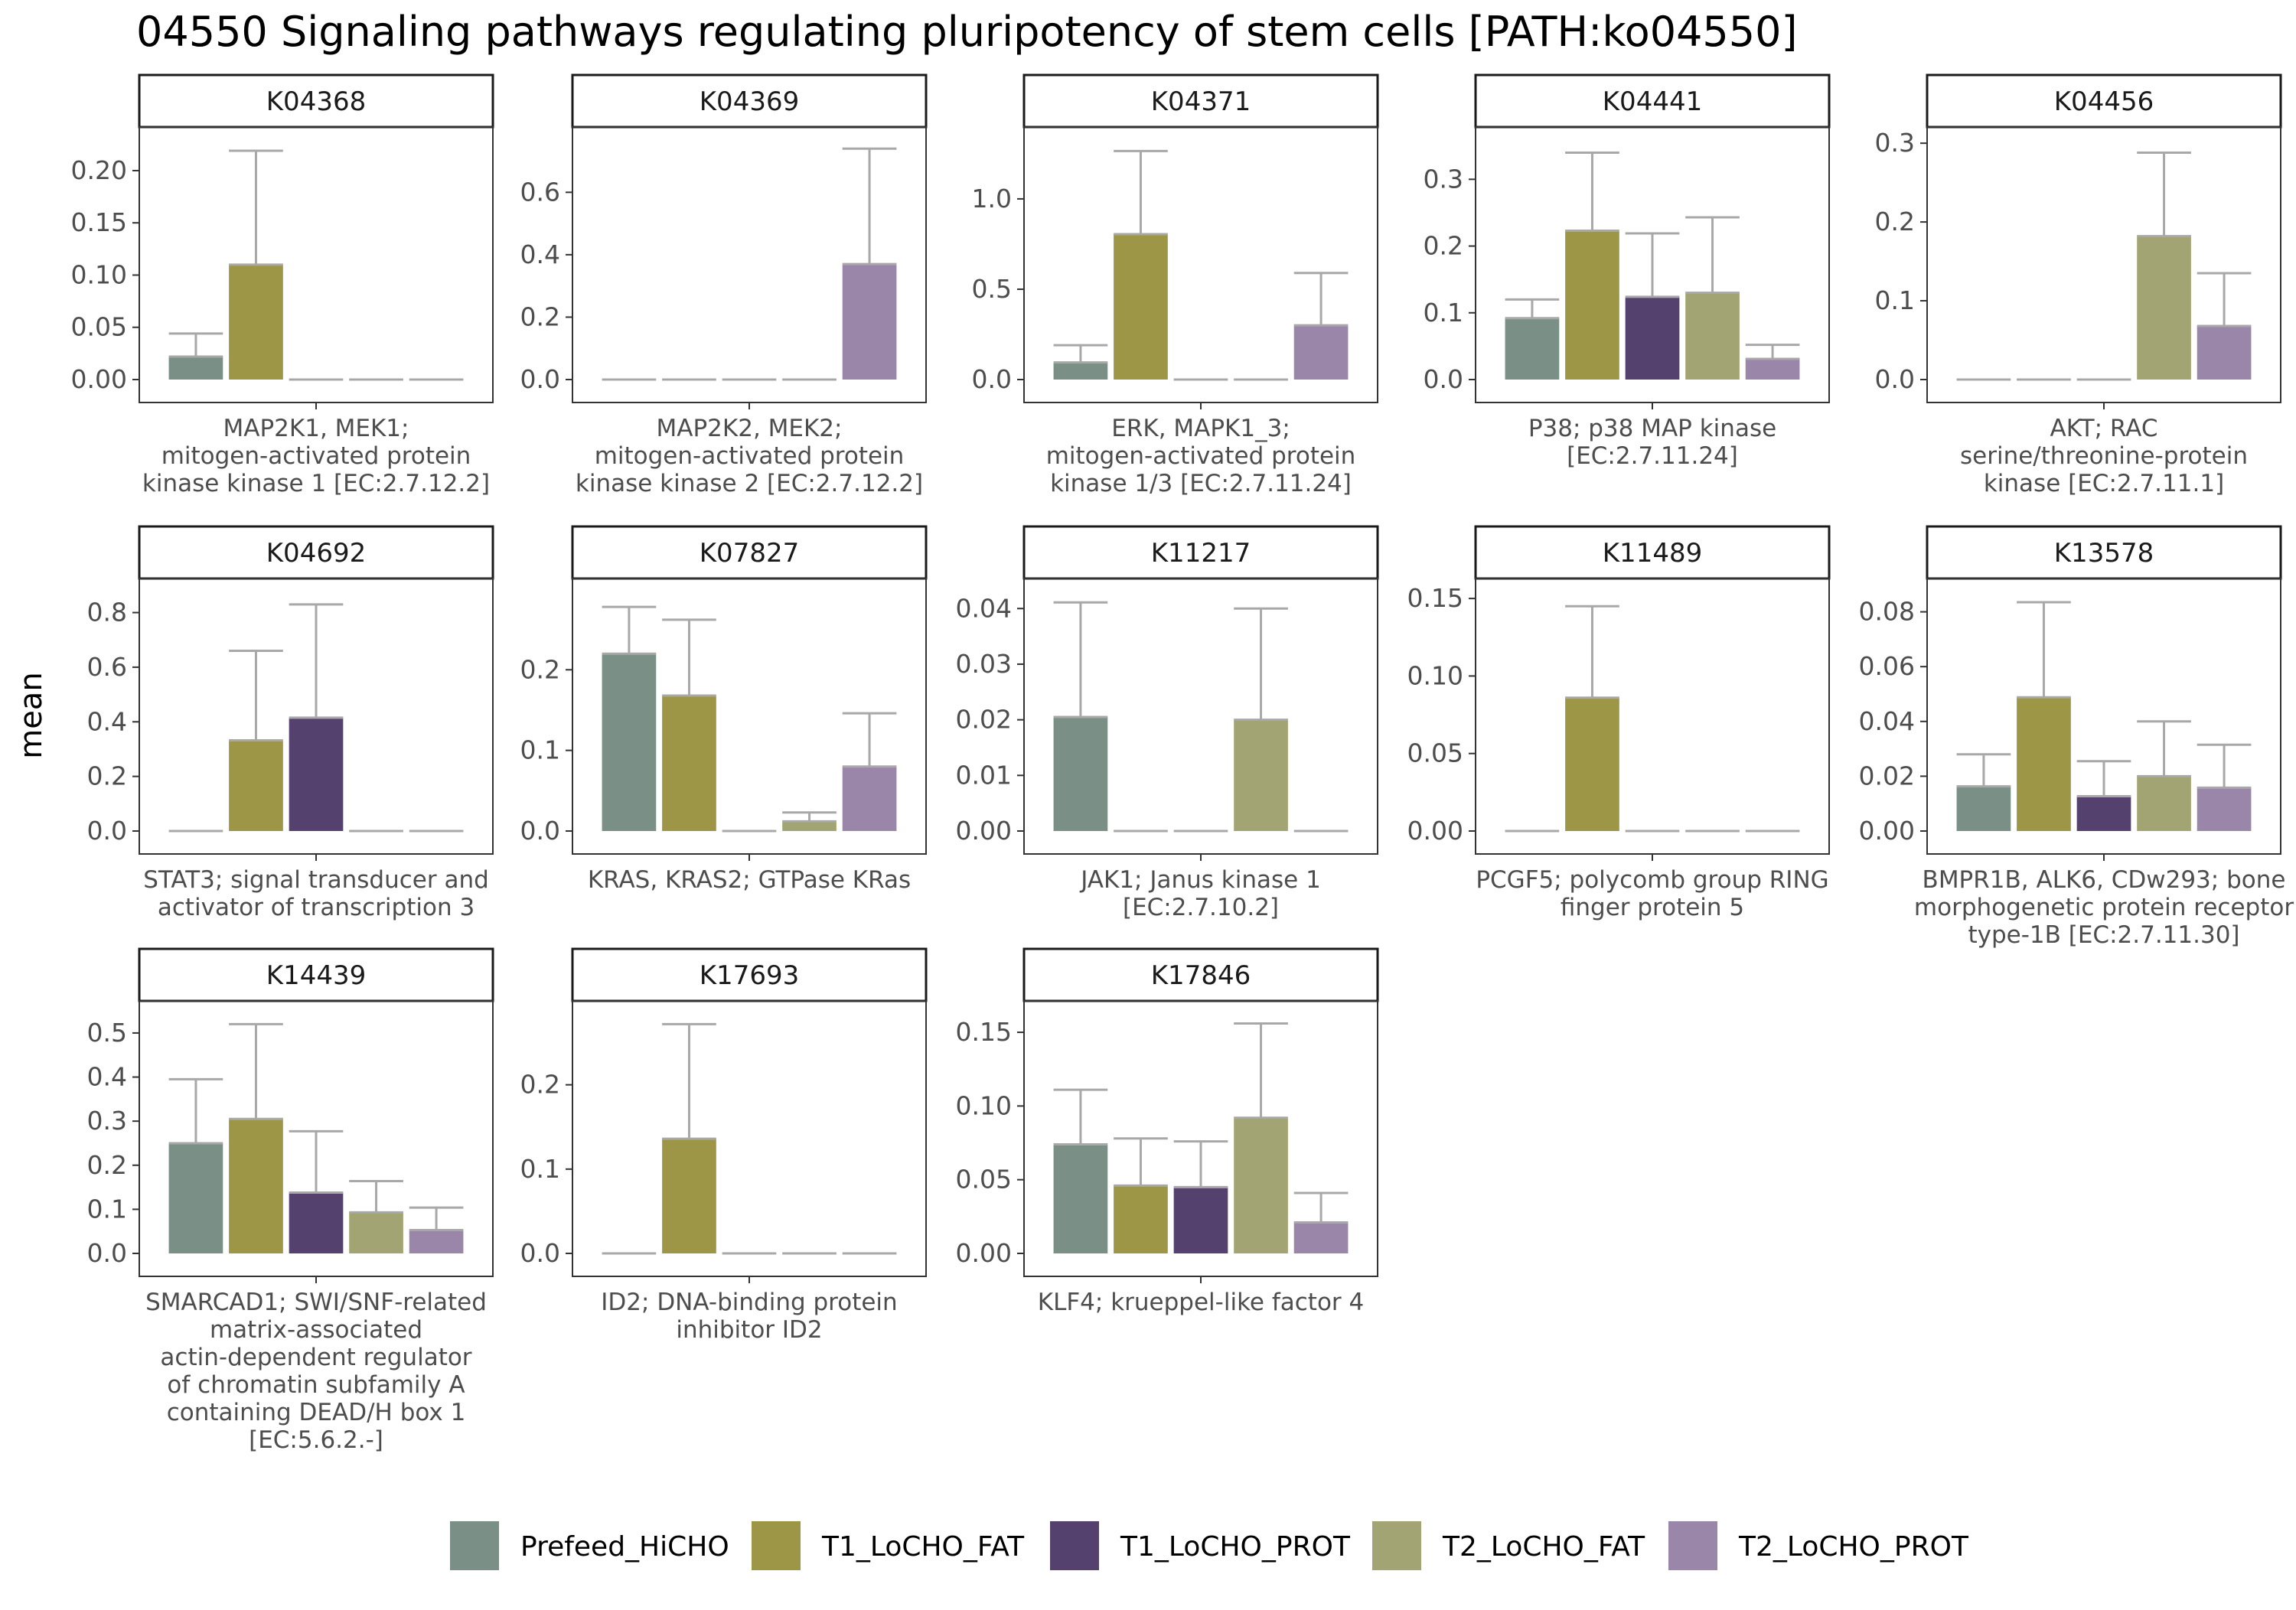  I want to click on x-category-label: [EC:2.7.11.24], so click(1652, 456).